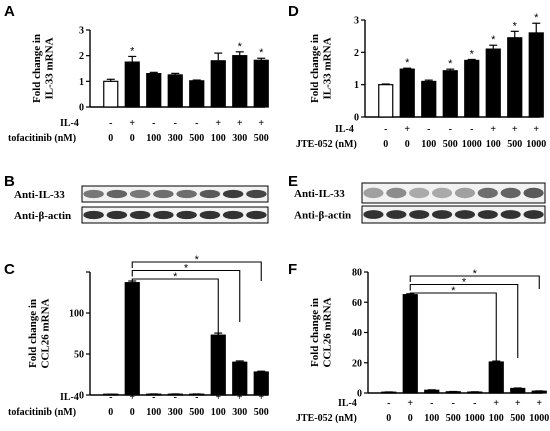  What do you see at coordinates (239, 138) in the screenshot?
I see `condition-value: 300` at bounding box center [239, 138].